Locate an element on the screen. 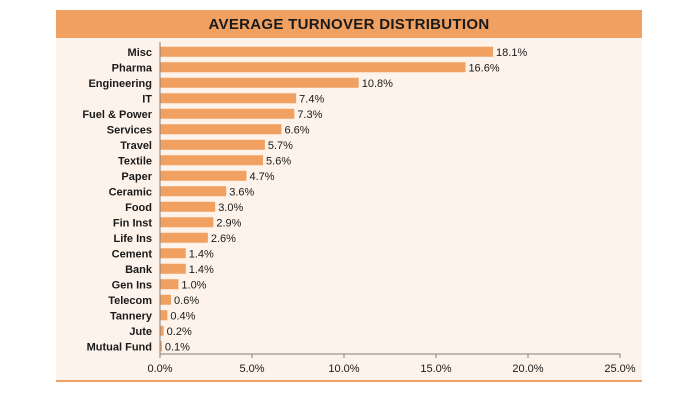 This screenshot has width=700, height=400. category-label: Tannery is located at coordinates (131, 316).